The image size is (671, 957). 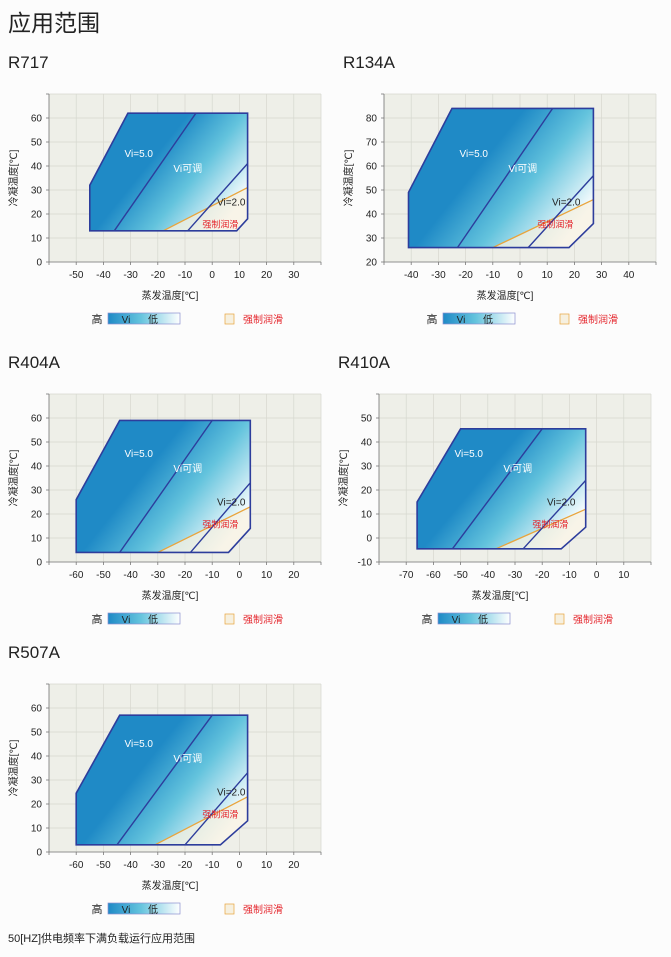 I want to click on chart-title: R410A, so click(x=364, y=362).